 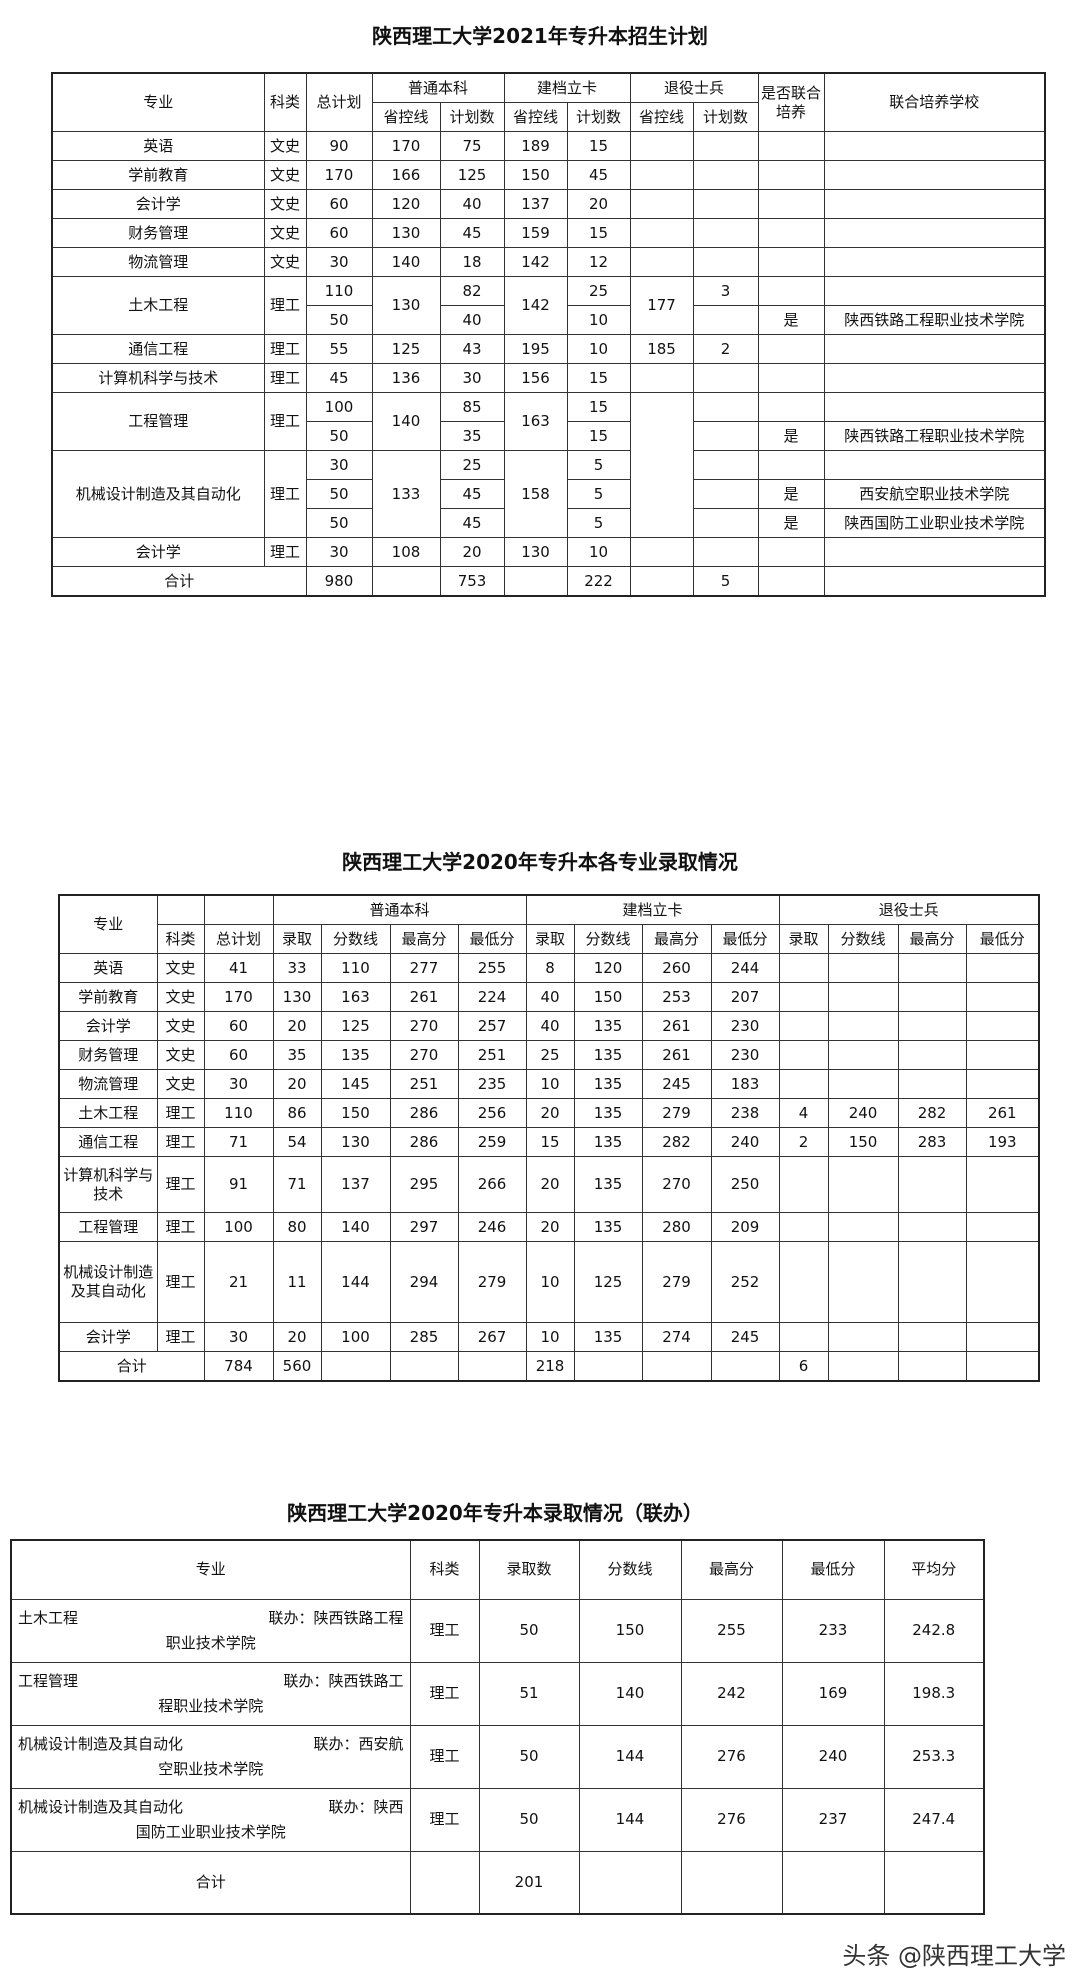 What do you see at coordinates (406, 146) in the screenshot?
I see `table-cell: 170` at bounding box center [406, 146].